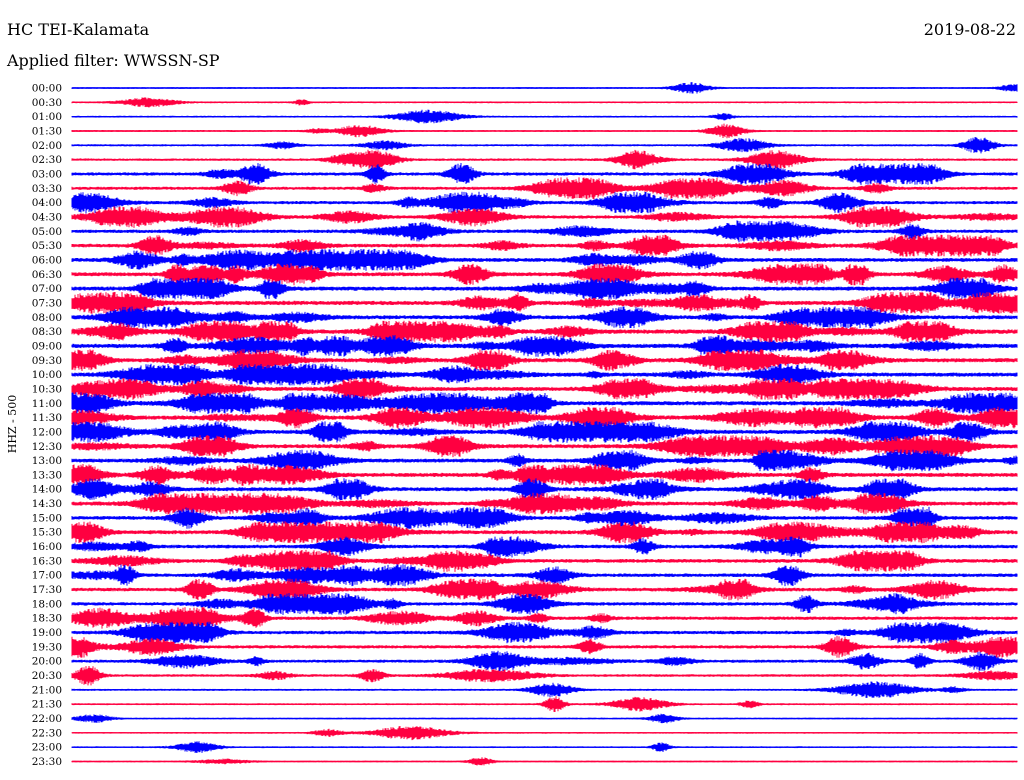 Image resolution: width=1024 pixels, height=780 pixels. What do you see at coordinates (47, 146) in the screenshot?
I see `time-tick-label: 02:00` at bounding box center [47, 146].